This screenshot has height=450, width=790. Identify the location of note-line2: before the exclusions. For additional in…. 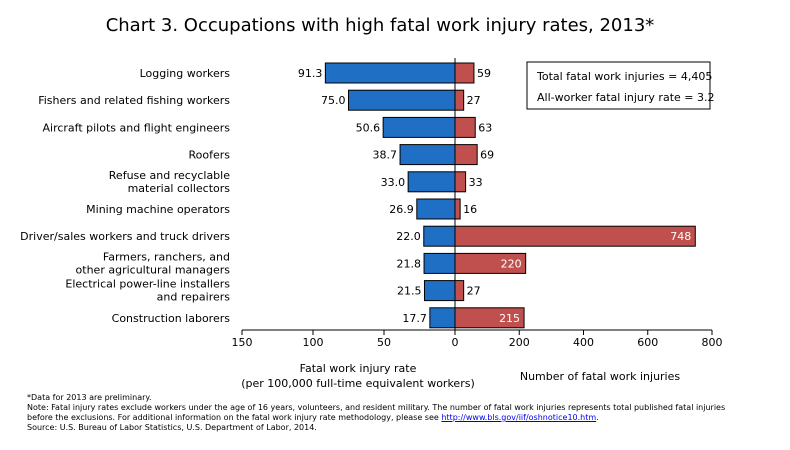
(387, 418).